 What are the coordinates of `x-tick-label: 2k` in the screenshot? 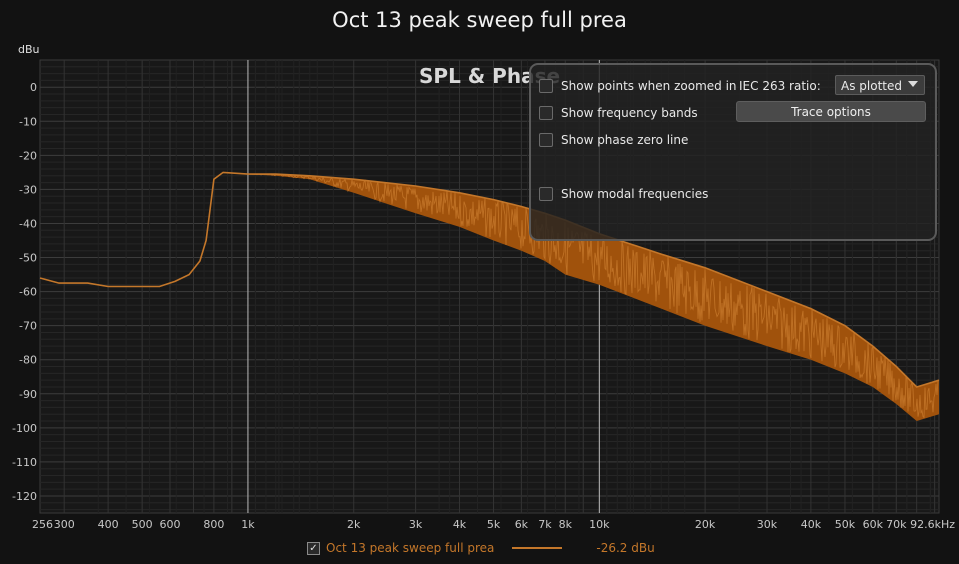 It's located at (354, 524).